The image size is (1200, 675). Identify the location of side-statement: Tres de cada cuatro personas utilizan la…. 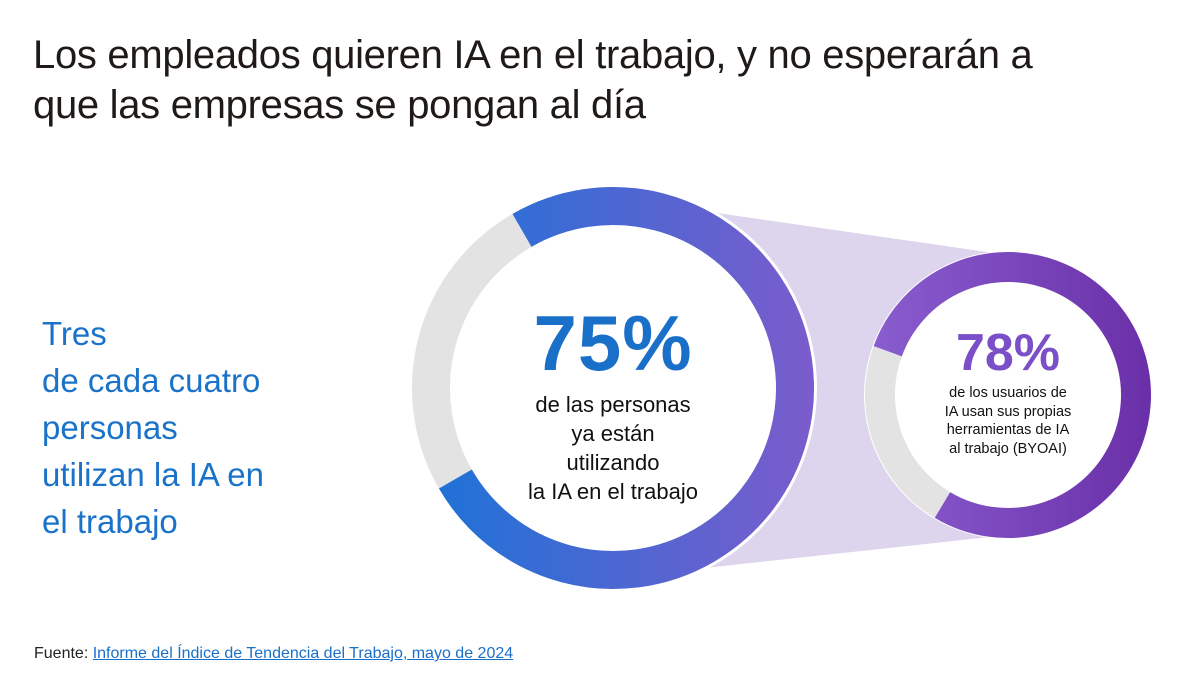
(202, 427).